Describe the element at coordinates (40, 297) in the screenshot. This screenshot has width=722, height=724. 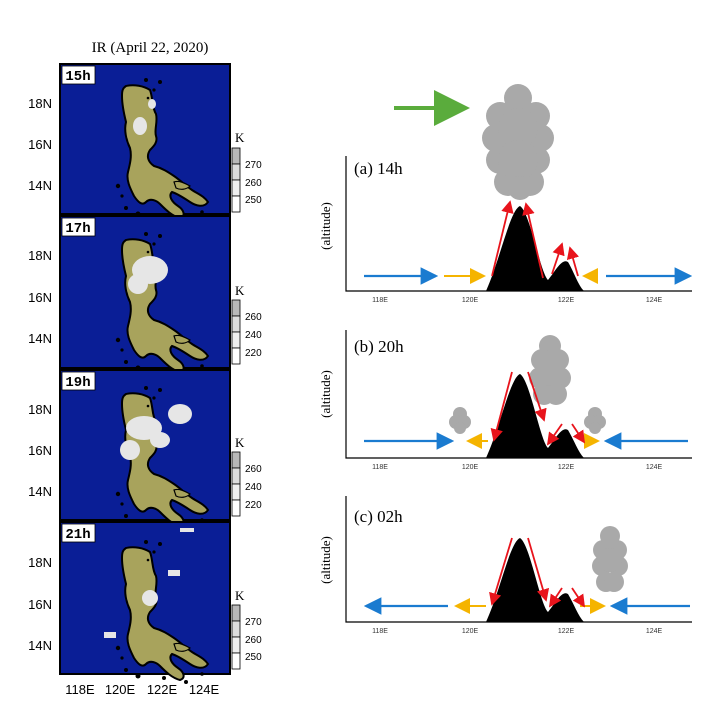
I see `ytick-16N-p2: 16N` at that location.